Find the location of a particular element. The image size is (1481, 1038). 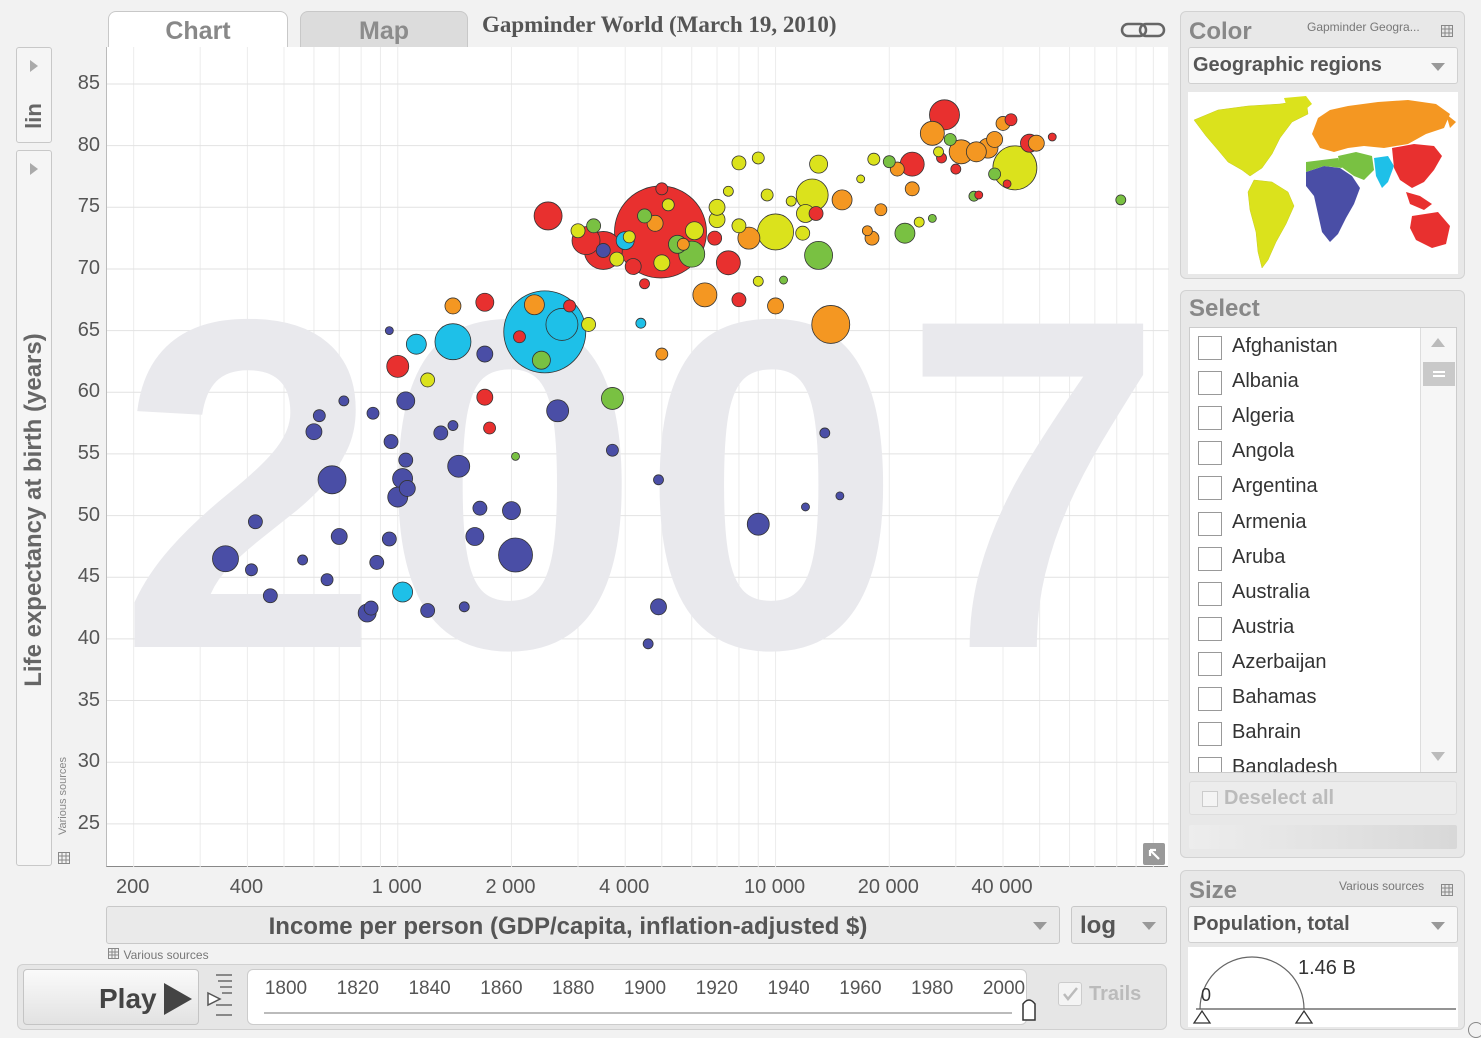

deselect-all-button: Deselect all is located at coordinates (1323, 798).